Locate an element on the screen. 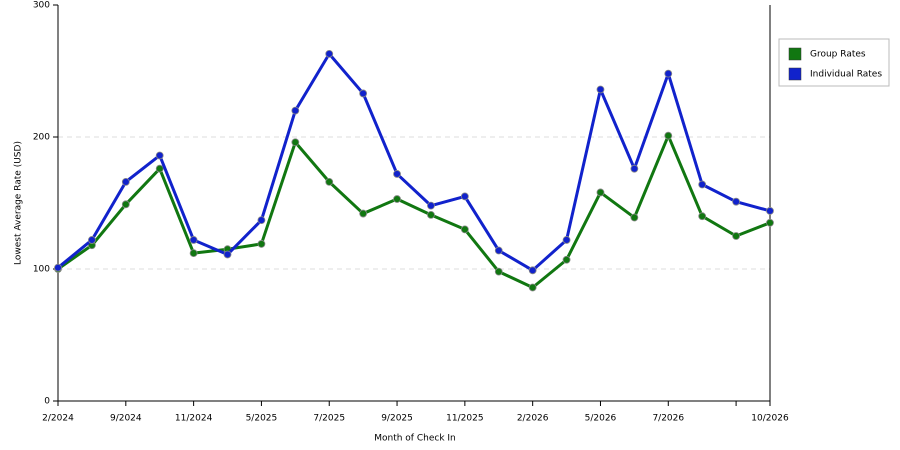 Image resolution: width=900 pixels, height=450 pixels. y-tick-label: 100 is located at coordinates (41, 270).